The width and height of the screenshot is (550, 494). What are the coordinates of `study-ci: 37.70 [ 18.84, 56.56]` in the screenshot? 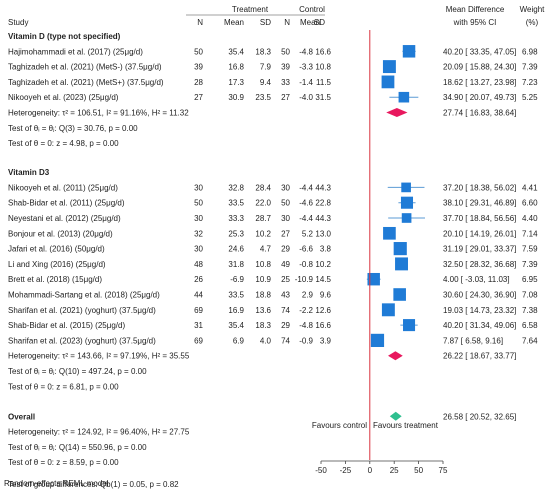 It's located at (479, 218).